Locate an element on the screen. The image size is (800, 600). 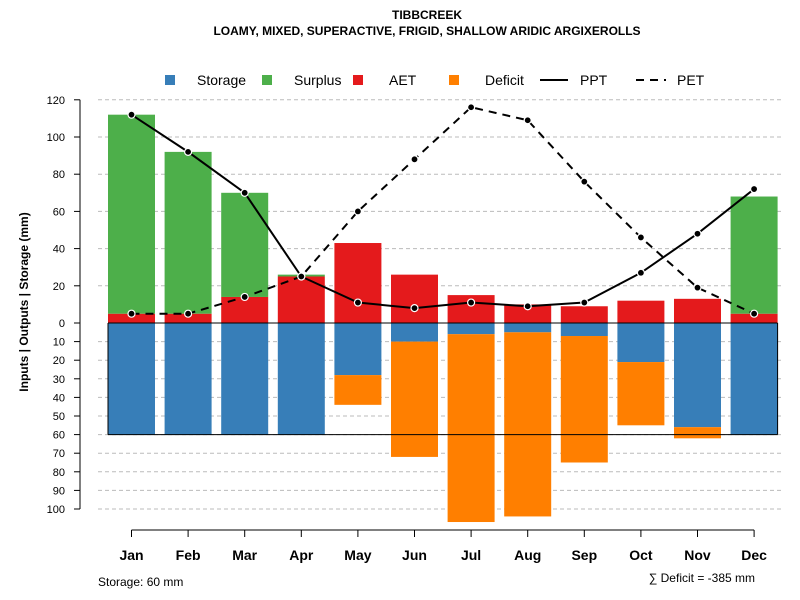
legend-label-deficit: Deficit is located at coordinates (504, 80).